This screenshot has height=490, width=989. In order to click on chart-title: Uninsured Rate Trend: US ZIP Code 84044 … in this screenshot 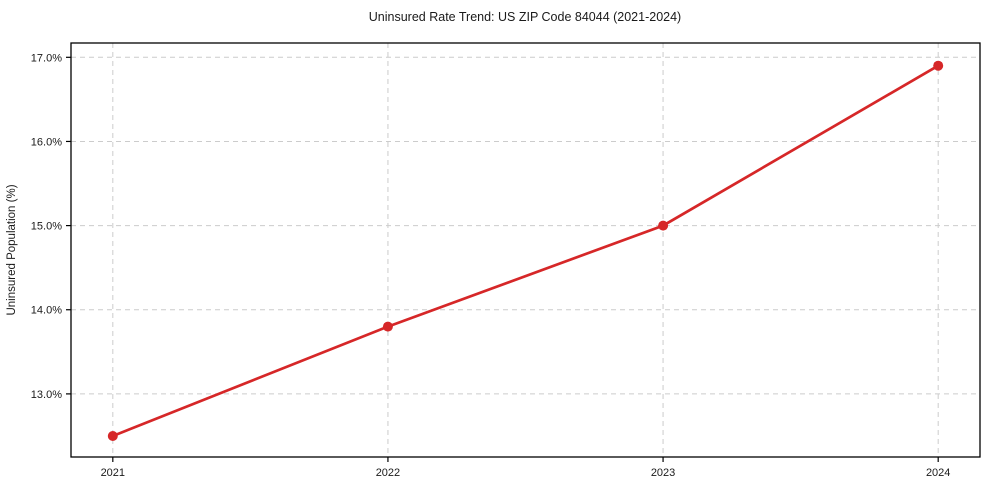, I will do `click(525, 17)`.